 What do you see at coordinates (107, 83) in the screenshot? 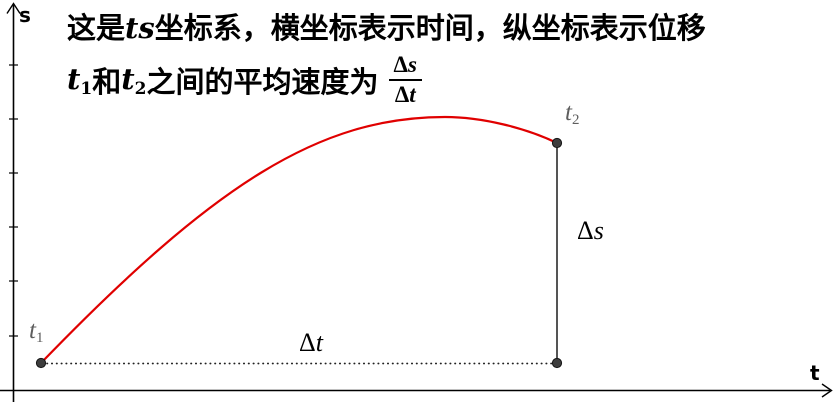
I see `caption-and: 和` at bounding box center [107, 83].